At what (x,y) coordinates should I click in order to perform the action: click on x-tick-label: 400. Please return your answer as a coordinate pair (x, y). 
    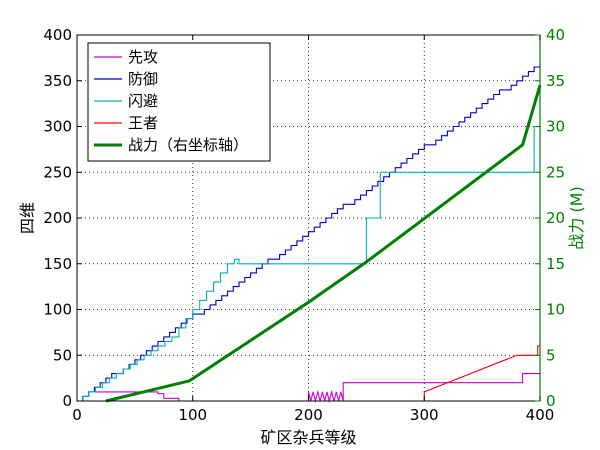
    Looking at the image, I should click on (540, 415).